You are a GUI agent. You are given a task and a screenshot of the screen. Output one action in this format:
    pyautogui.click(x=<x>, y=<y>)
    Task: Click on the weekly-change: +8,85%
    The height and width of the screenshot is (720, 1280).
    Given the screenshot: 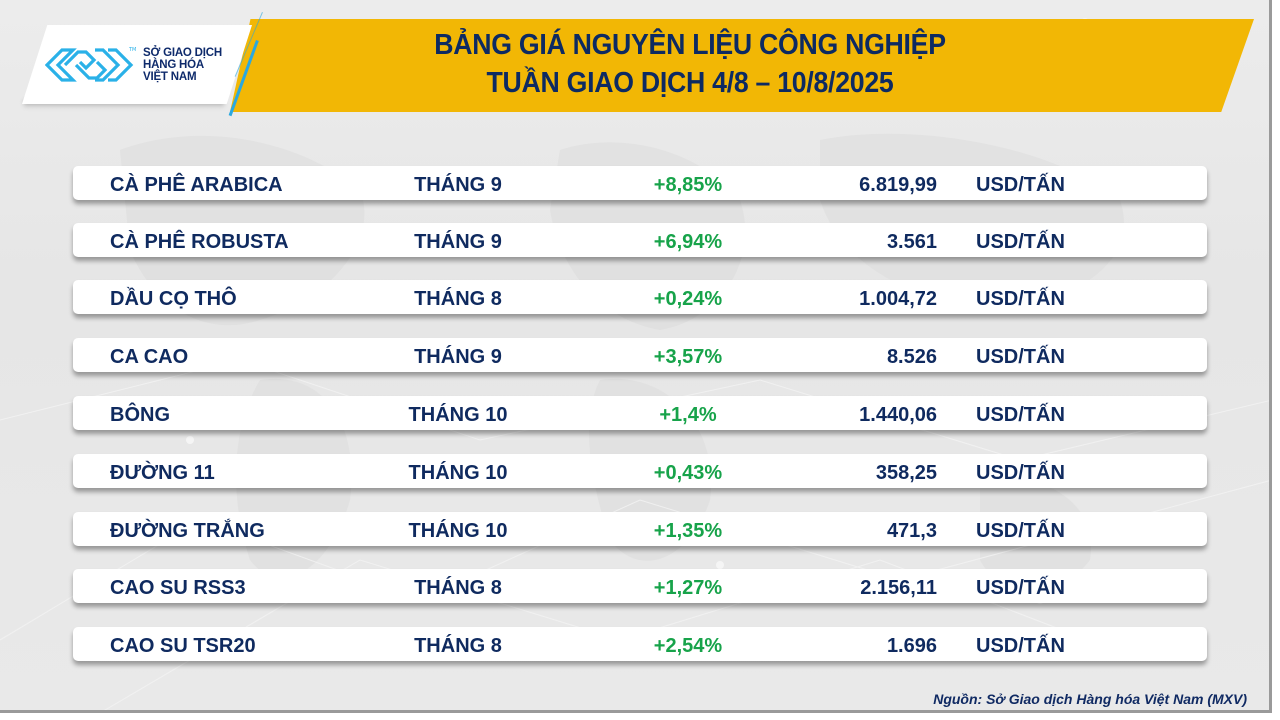 What is the action you would take?
    pyautogui.click(x=688, y=185)
    